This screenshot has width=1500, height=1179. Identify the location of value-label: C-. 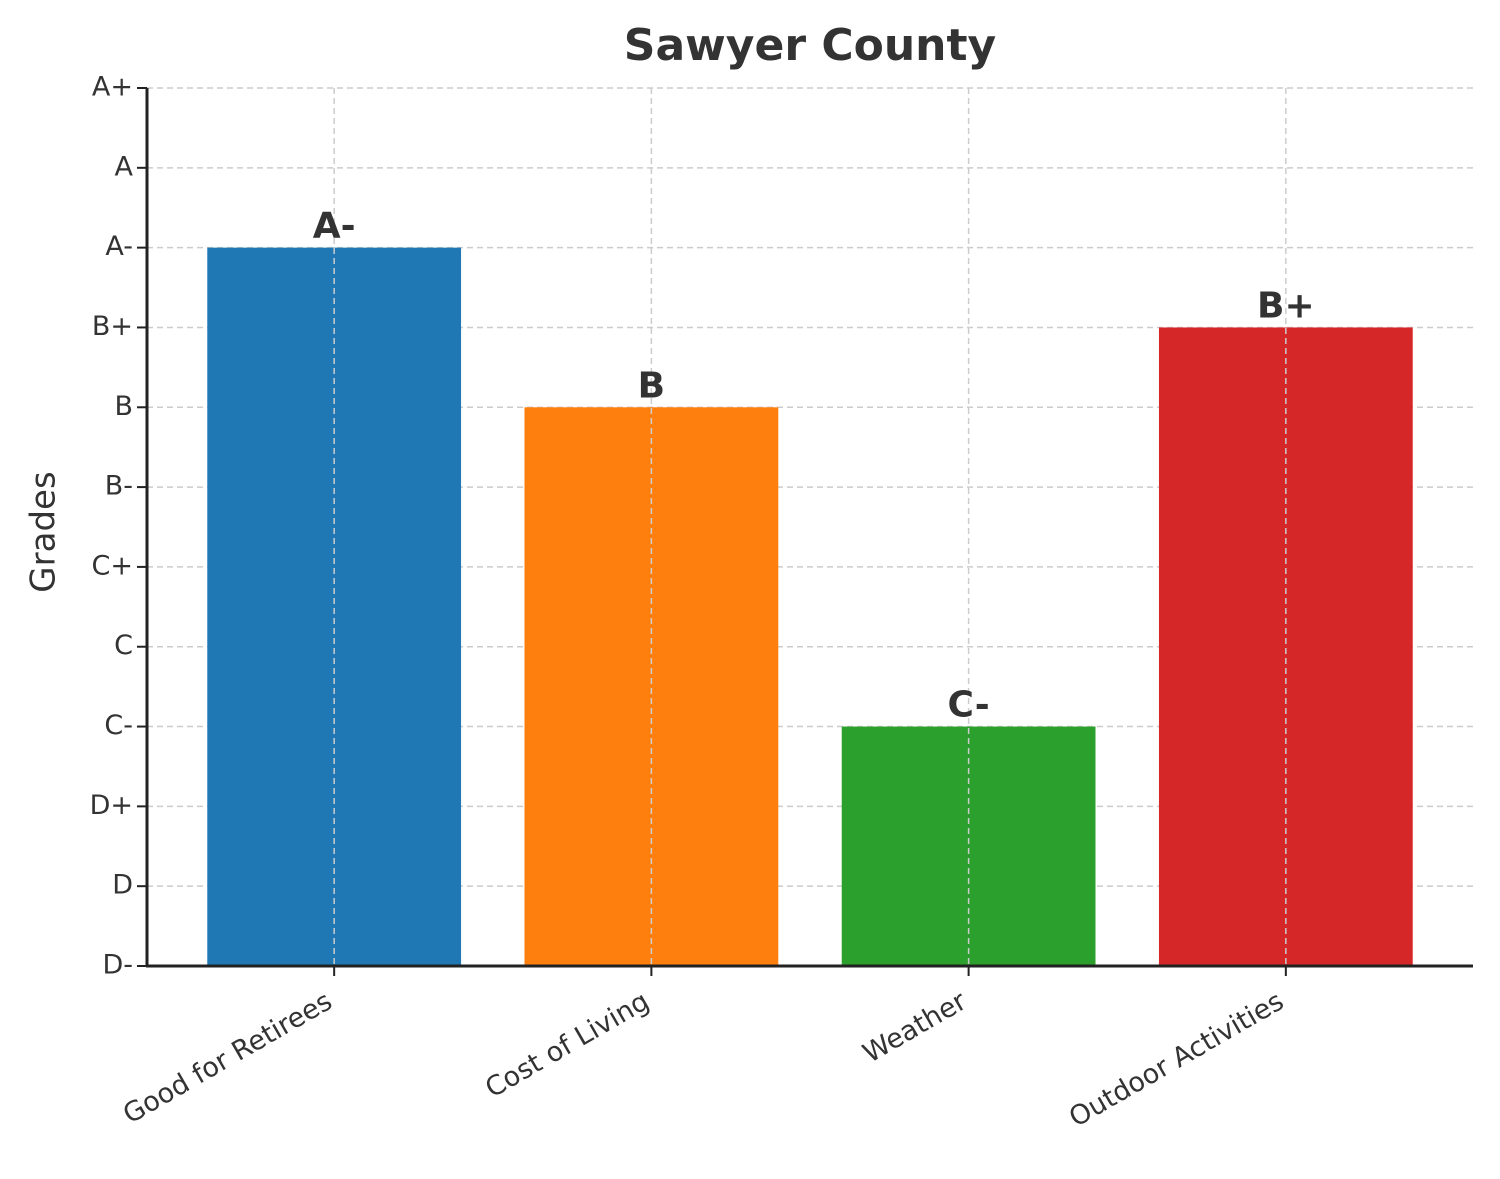
(969, 705).